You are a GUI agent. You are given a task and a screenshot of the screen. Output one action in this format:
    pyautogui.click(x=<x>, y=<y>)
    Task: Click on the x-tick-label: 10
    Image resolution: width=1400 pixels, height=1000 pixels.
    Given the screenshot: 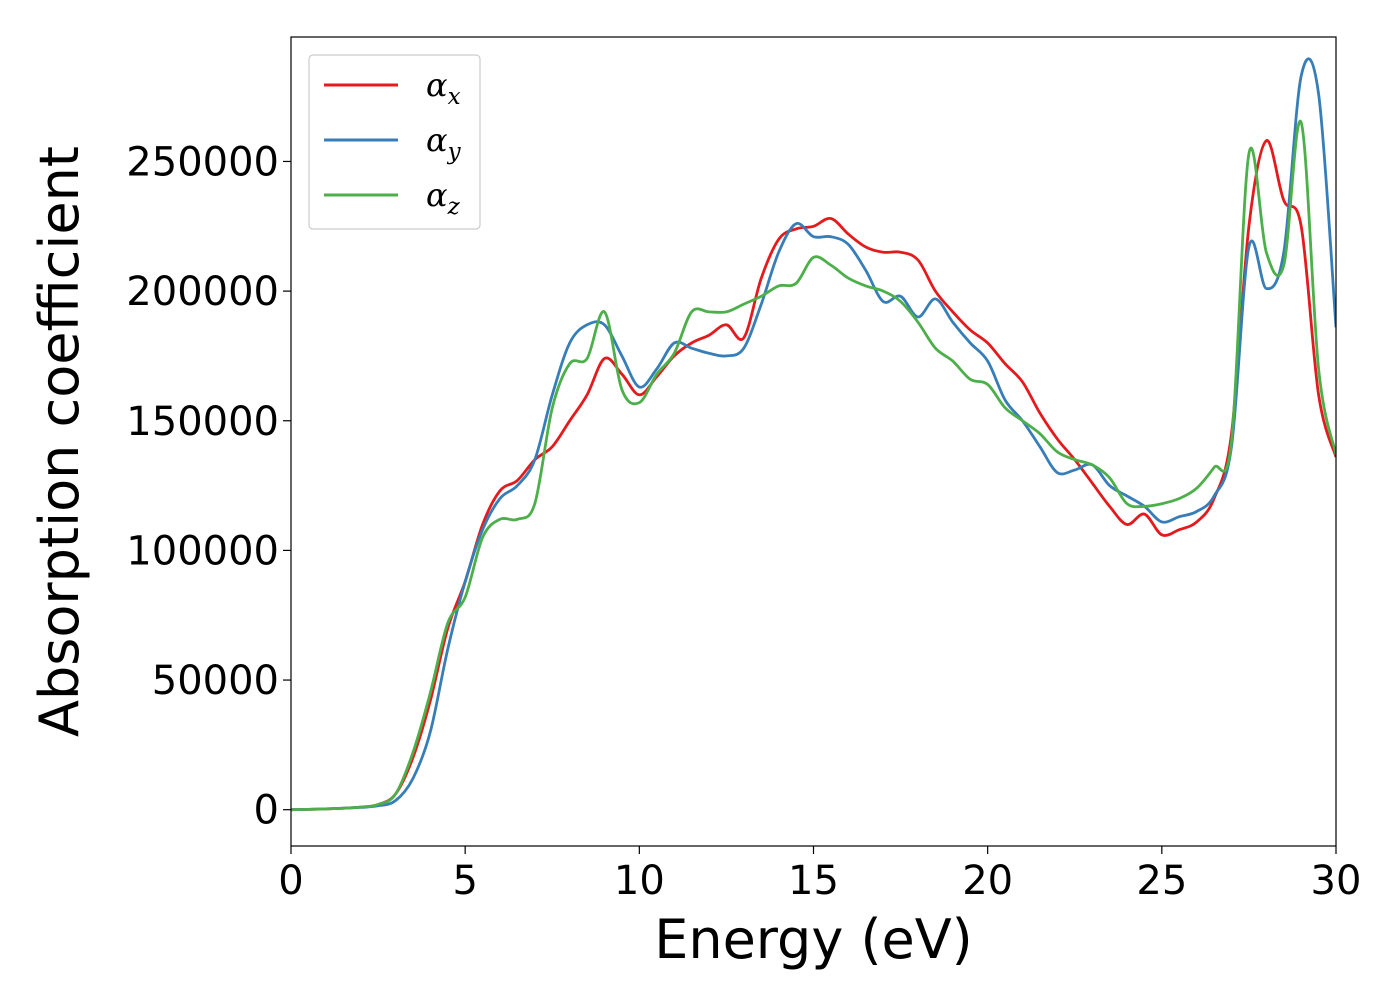 What is the action you would take?
    pyautogui.click(x=639, y=881)
    